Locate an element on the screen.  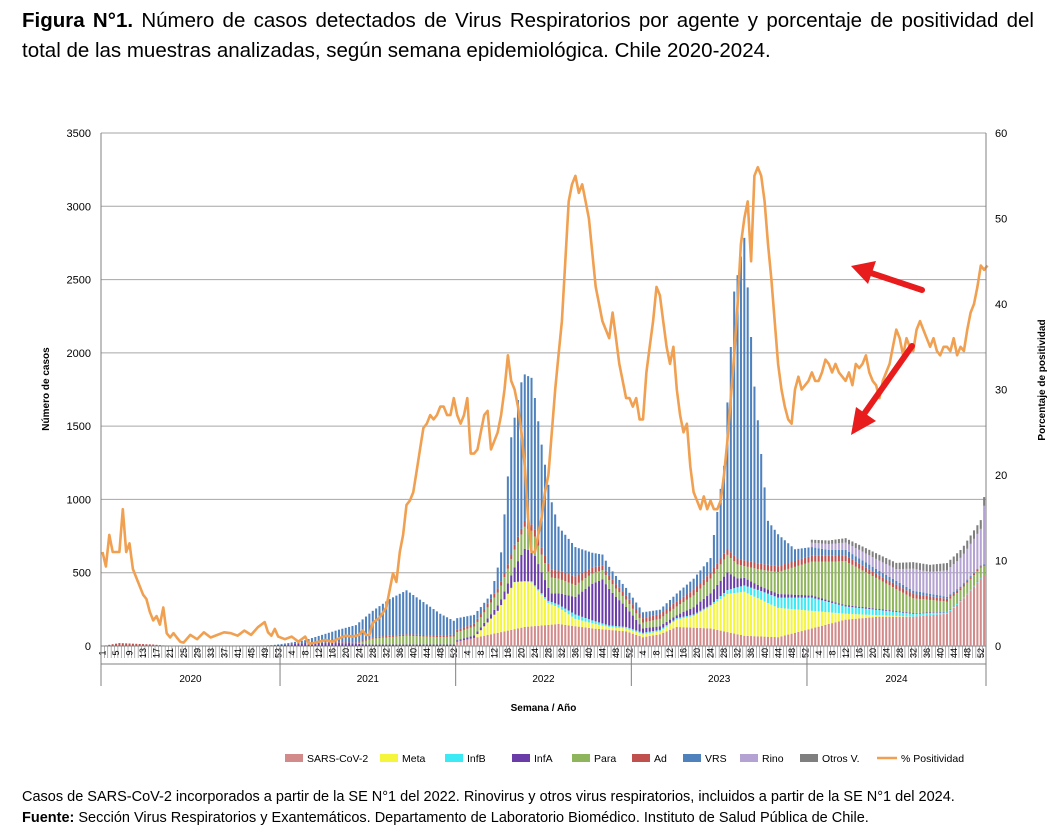
y-tick-label: 3000 is located at coordinates (79, 207).